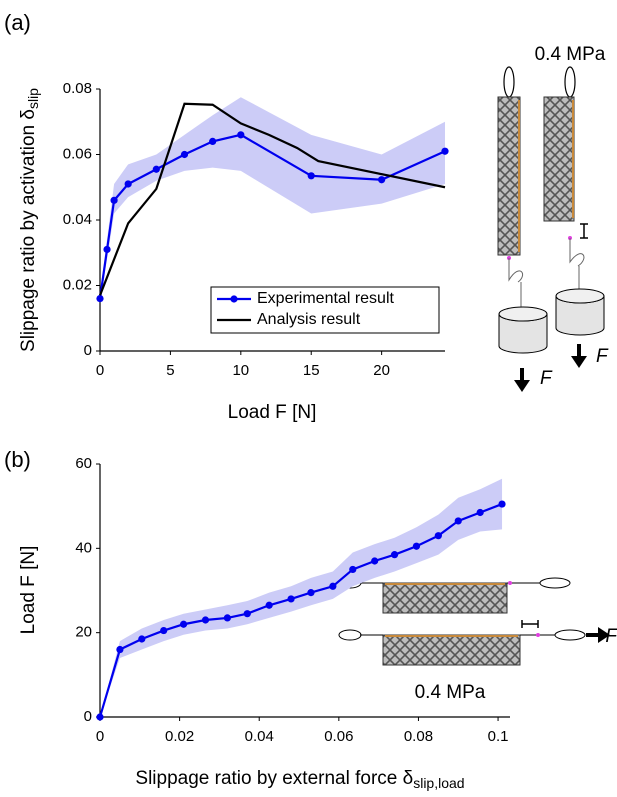 This screenshot has width=617, height=797. What do you see at coordinates (17, 22) in the screenshot?
I see `panel-label: (a)` at bounding box center [17, 22].